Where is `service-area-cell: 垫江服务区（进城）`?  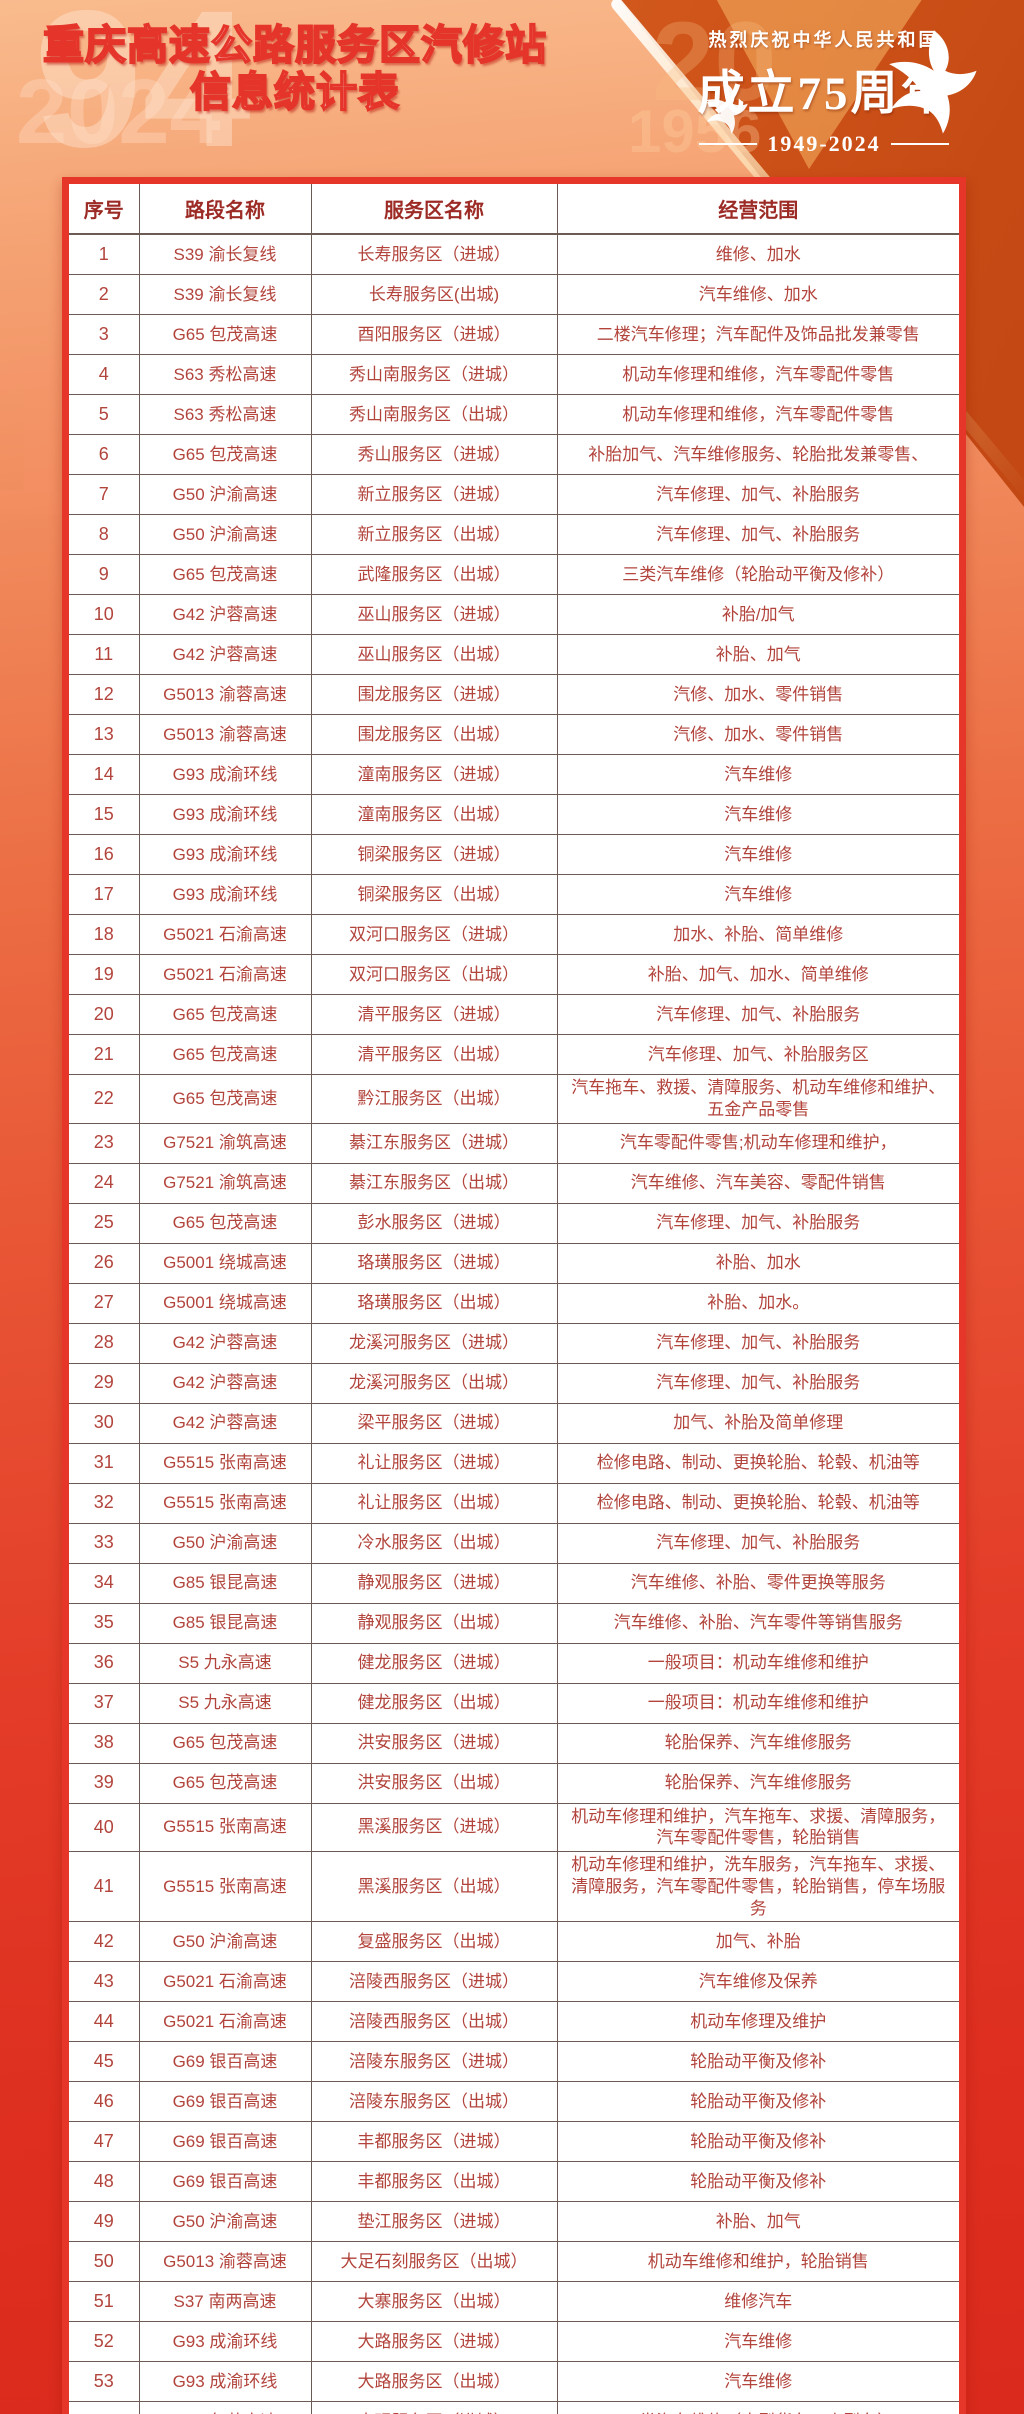 service-area-cell: 垫江服务区（进城） is located at coordinates (434, 2222).